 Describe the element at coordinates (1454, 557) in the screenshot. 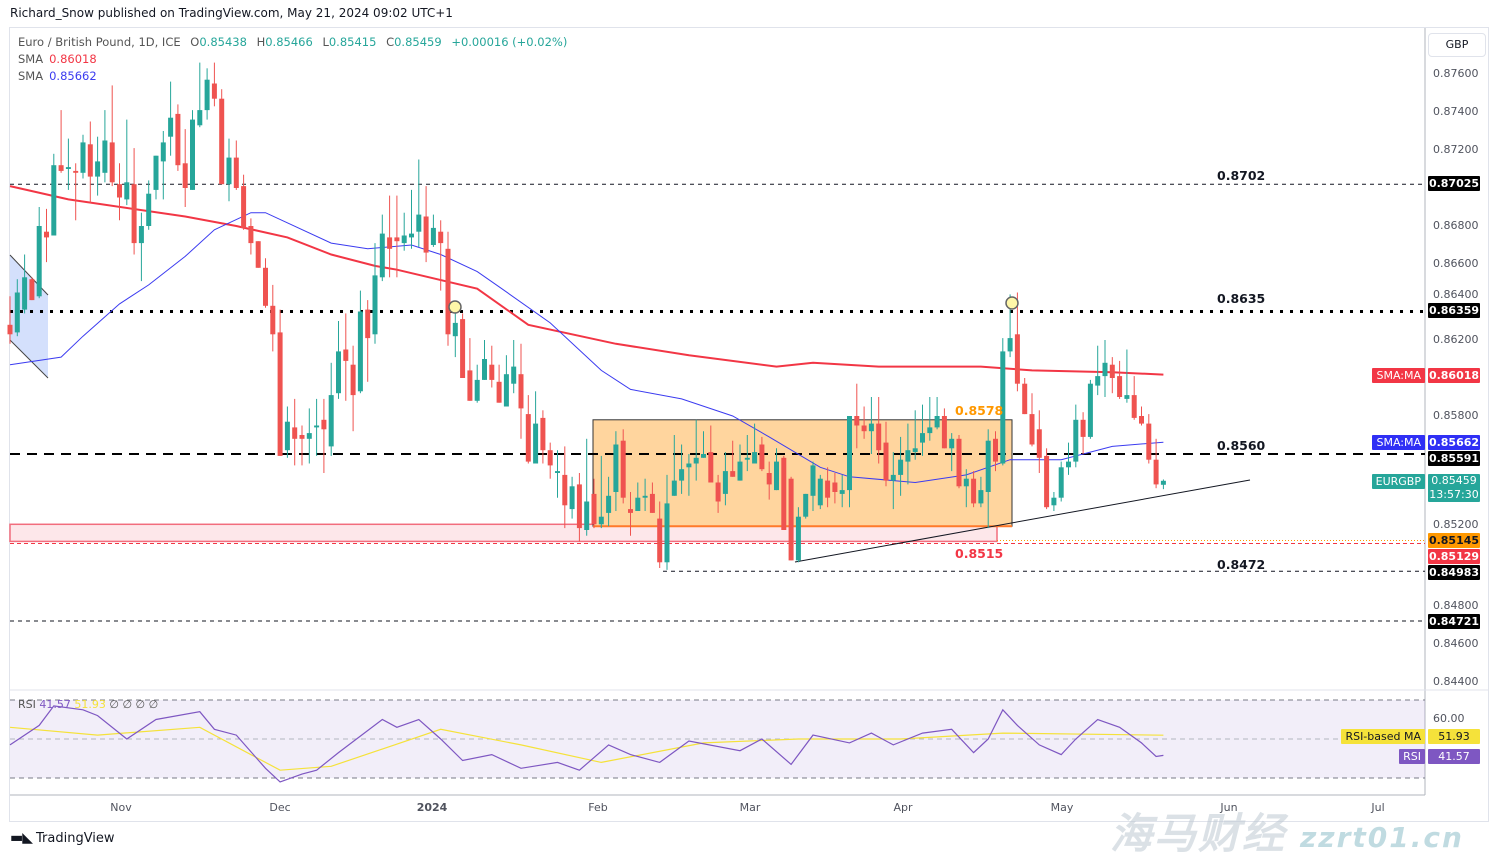

I see `price-tag: 0.85129` at that location.